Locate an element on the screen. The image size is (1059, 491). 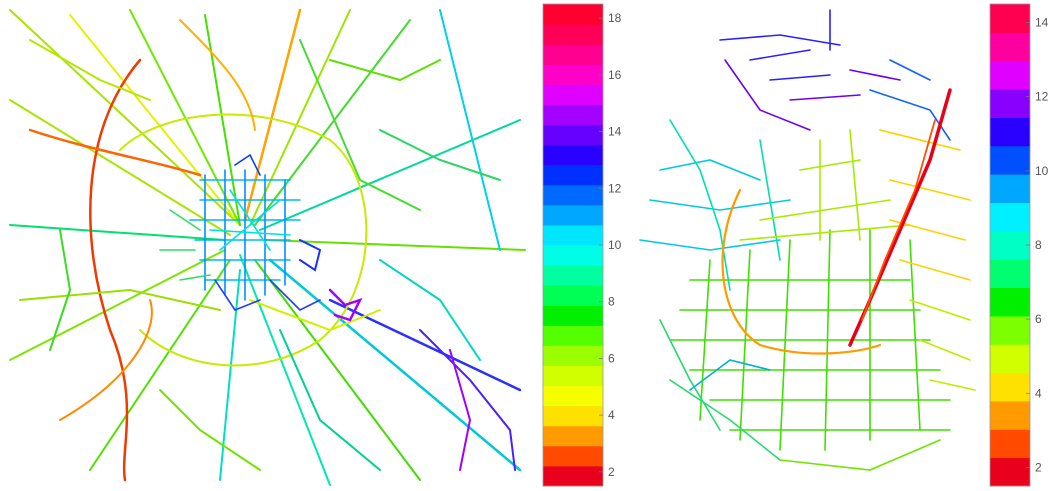
colorbar-ticks: 2 4 6 8 10 12 14 16 18 is located at coordinates (610, 245).